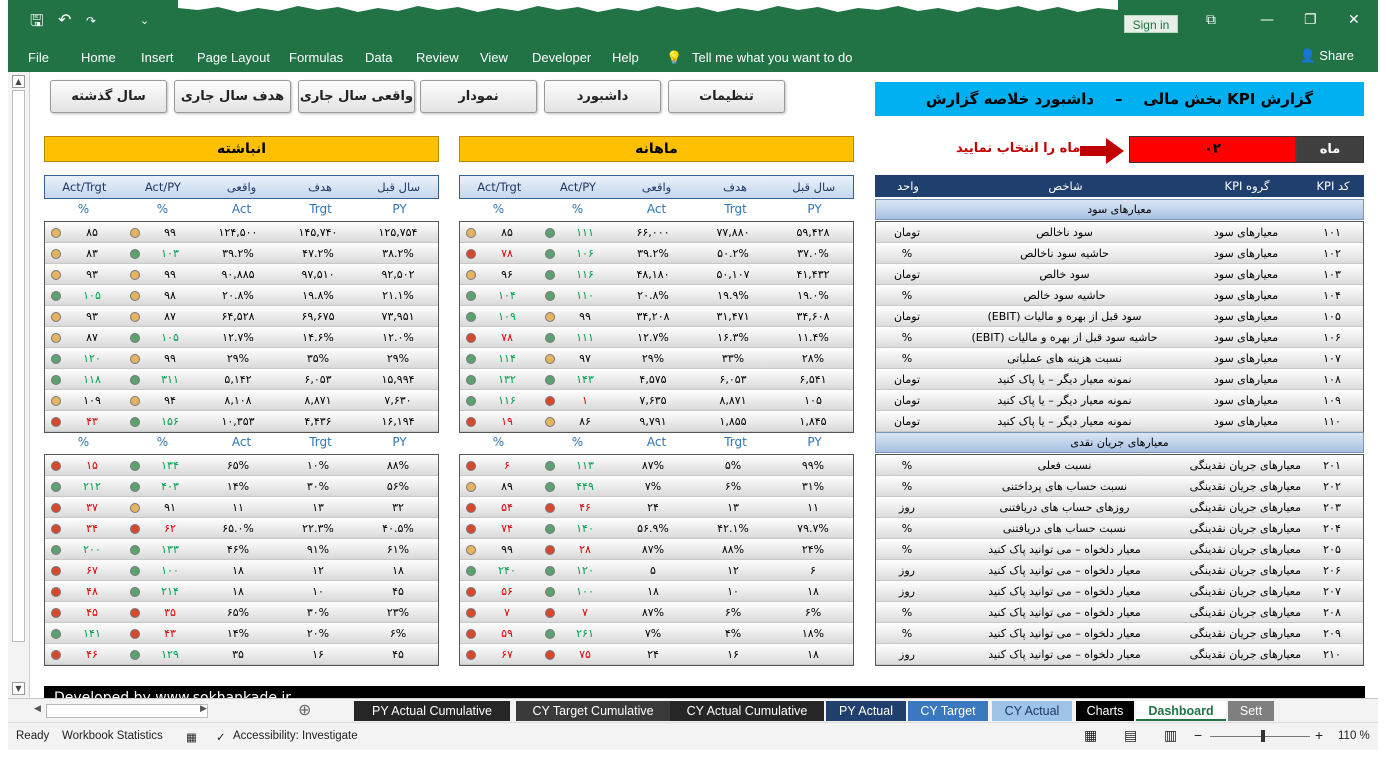 The width and height of the screenshot is (1386, 758). What do you see at coordinates (92, 465) in the screenshot?
I see `act-trgt-cell: ۱۵` at bounding box center [92, 465].